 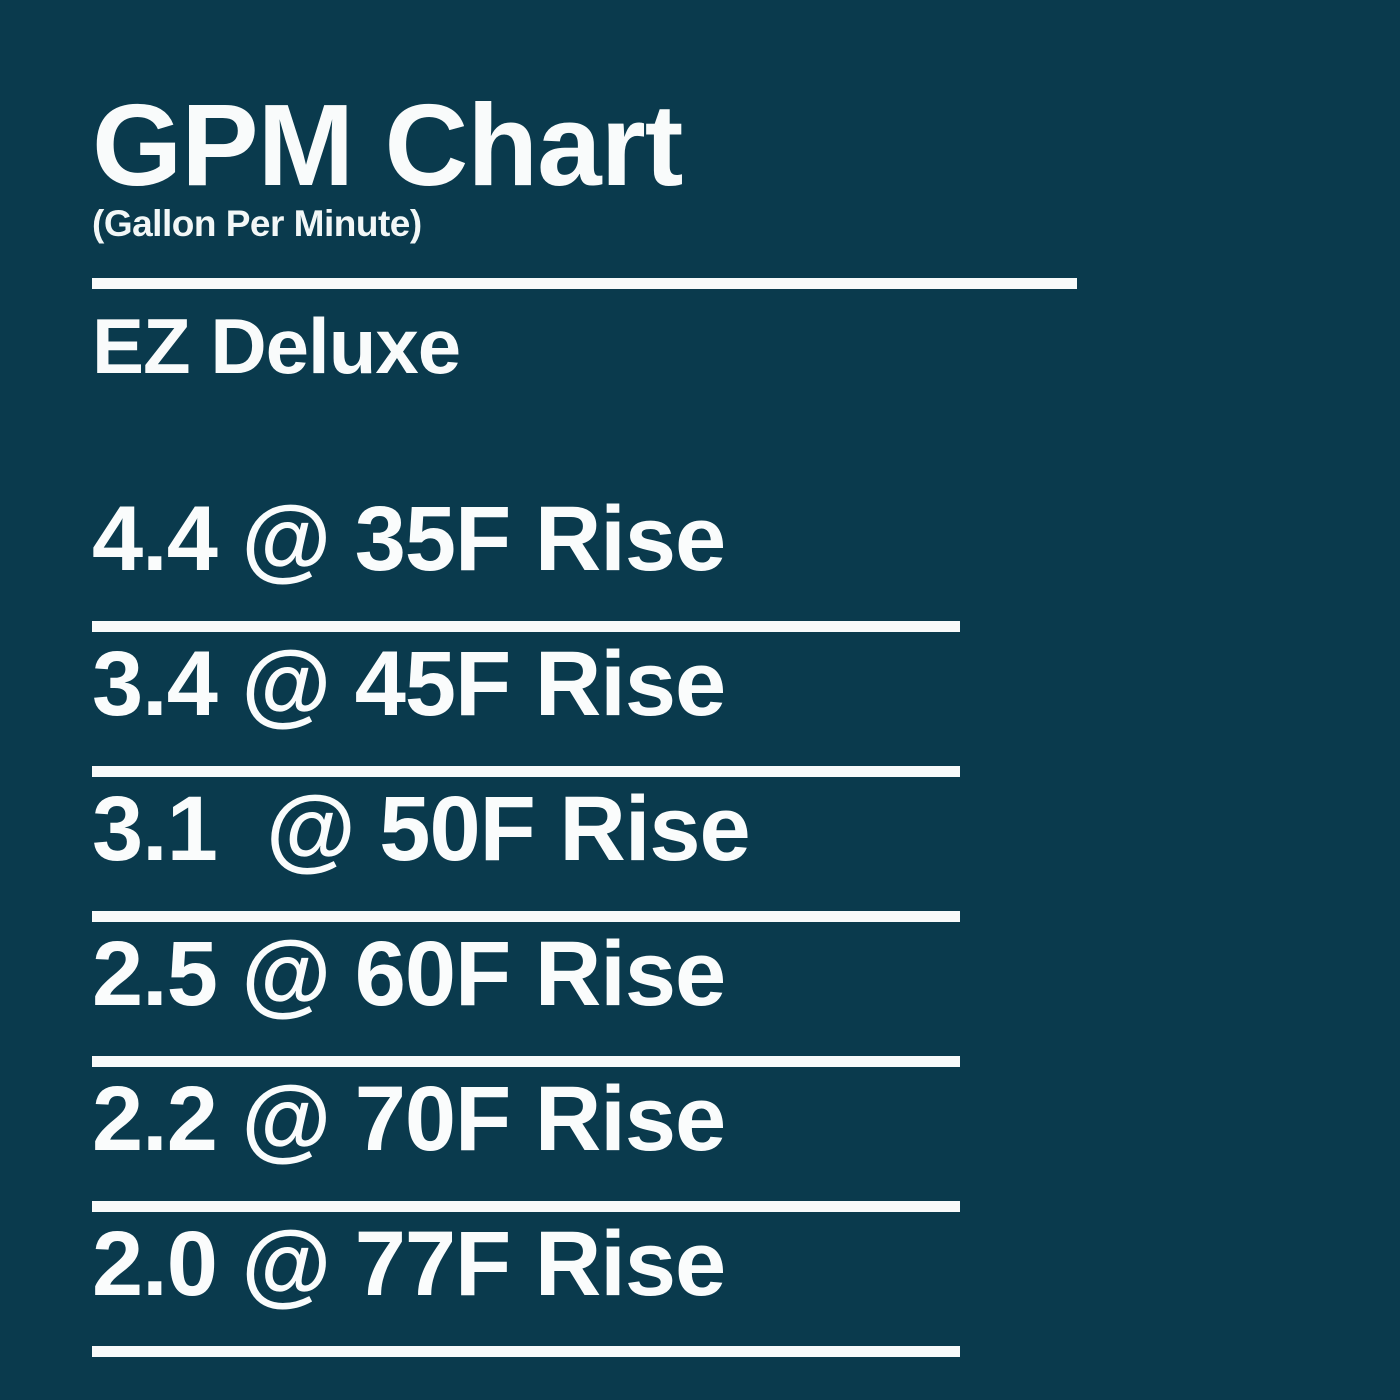 I want to click on list-item: 2.5 @ 60F Rise, so click(x=526, y=994).